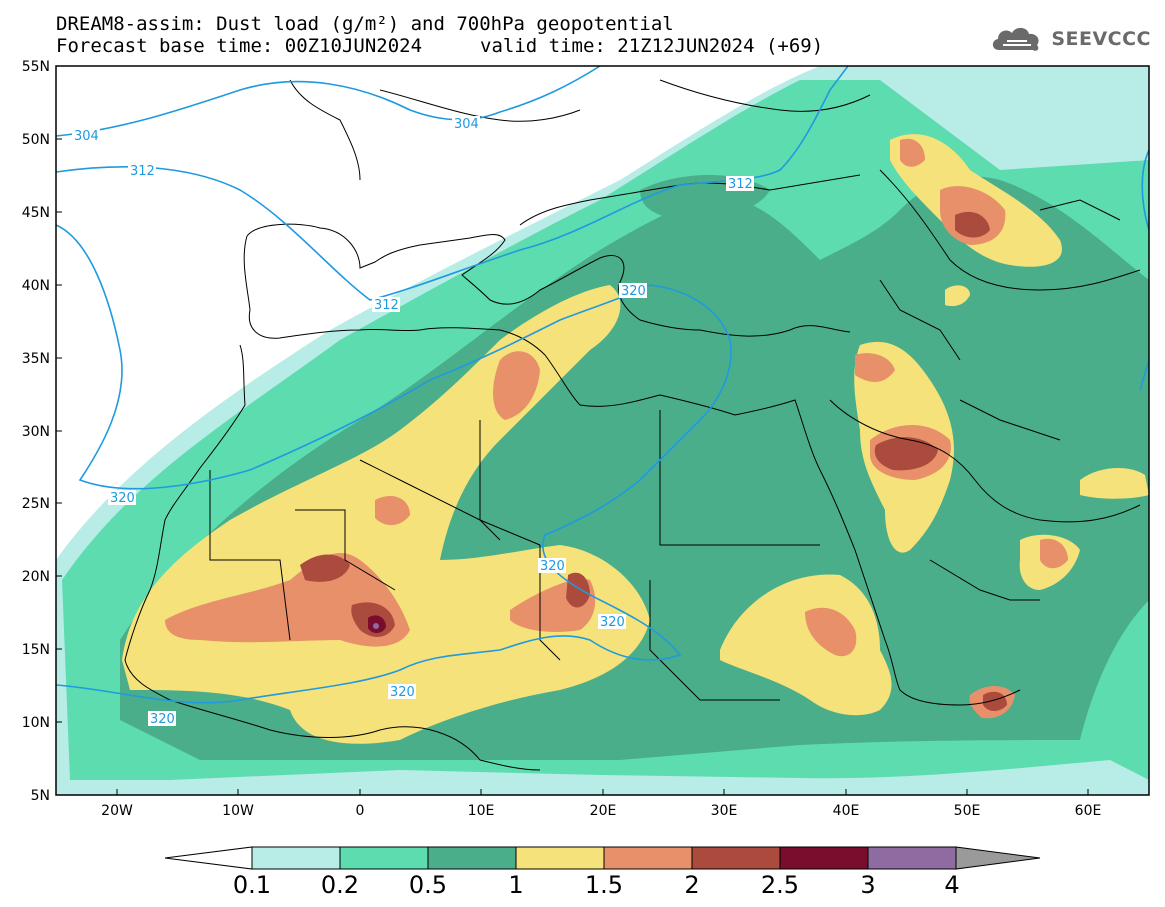  What do you see at coordinates (36, 723) in the screenshot?
I see `lat-label: 10N` at bounding box center [36, 723].